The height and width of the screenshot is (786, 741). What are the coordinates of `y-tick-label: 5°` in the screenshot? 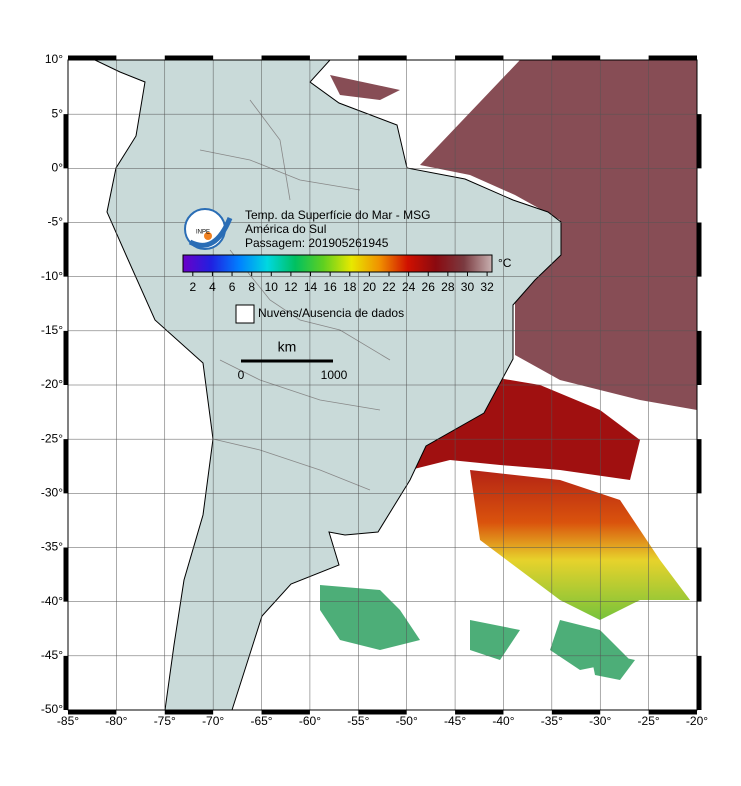 It's located at (58, 113).